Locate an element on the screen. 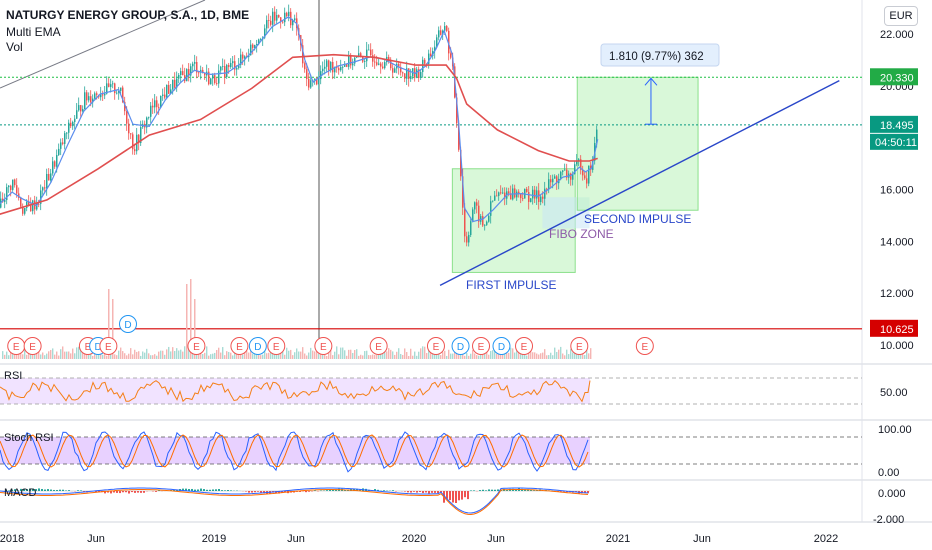  price-tick-label: 16.000 is located at coordinates (897, 191).